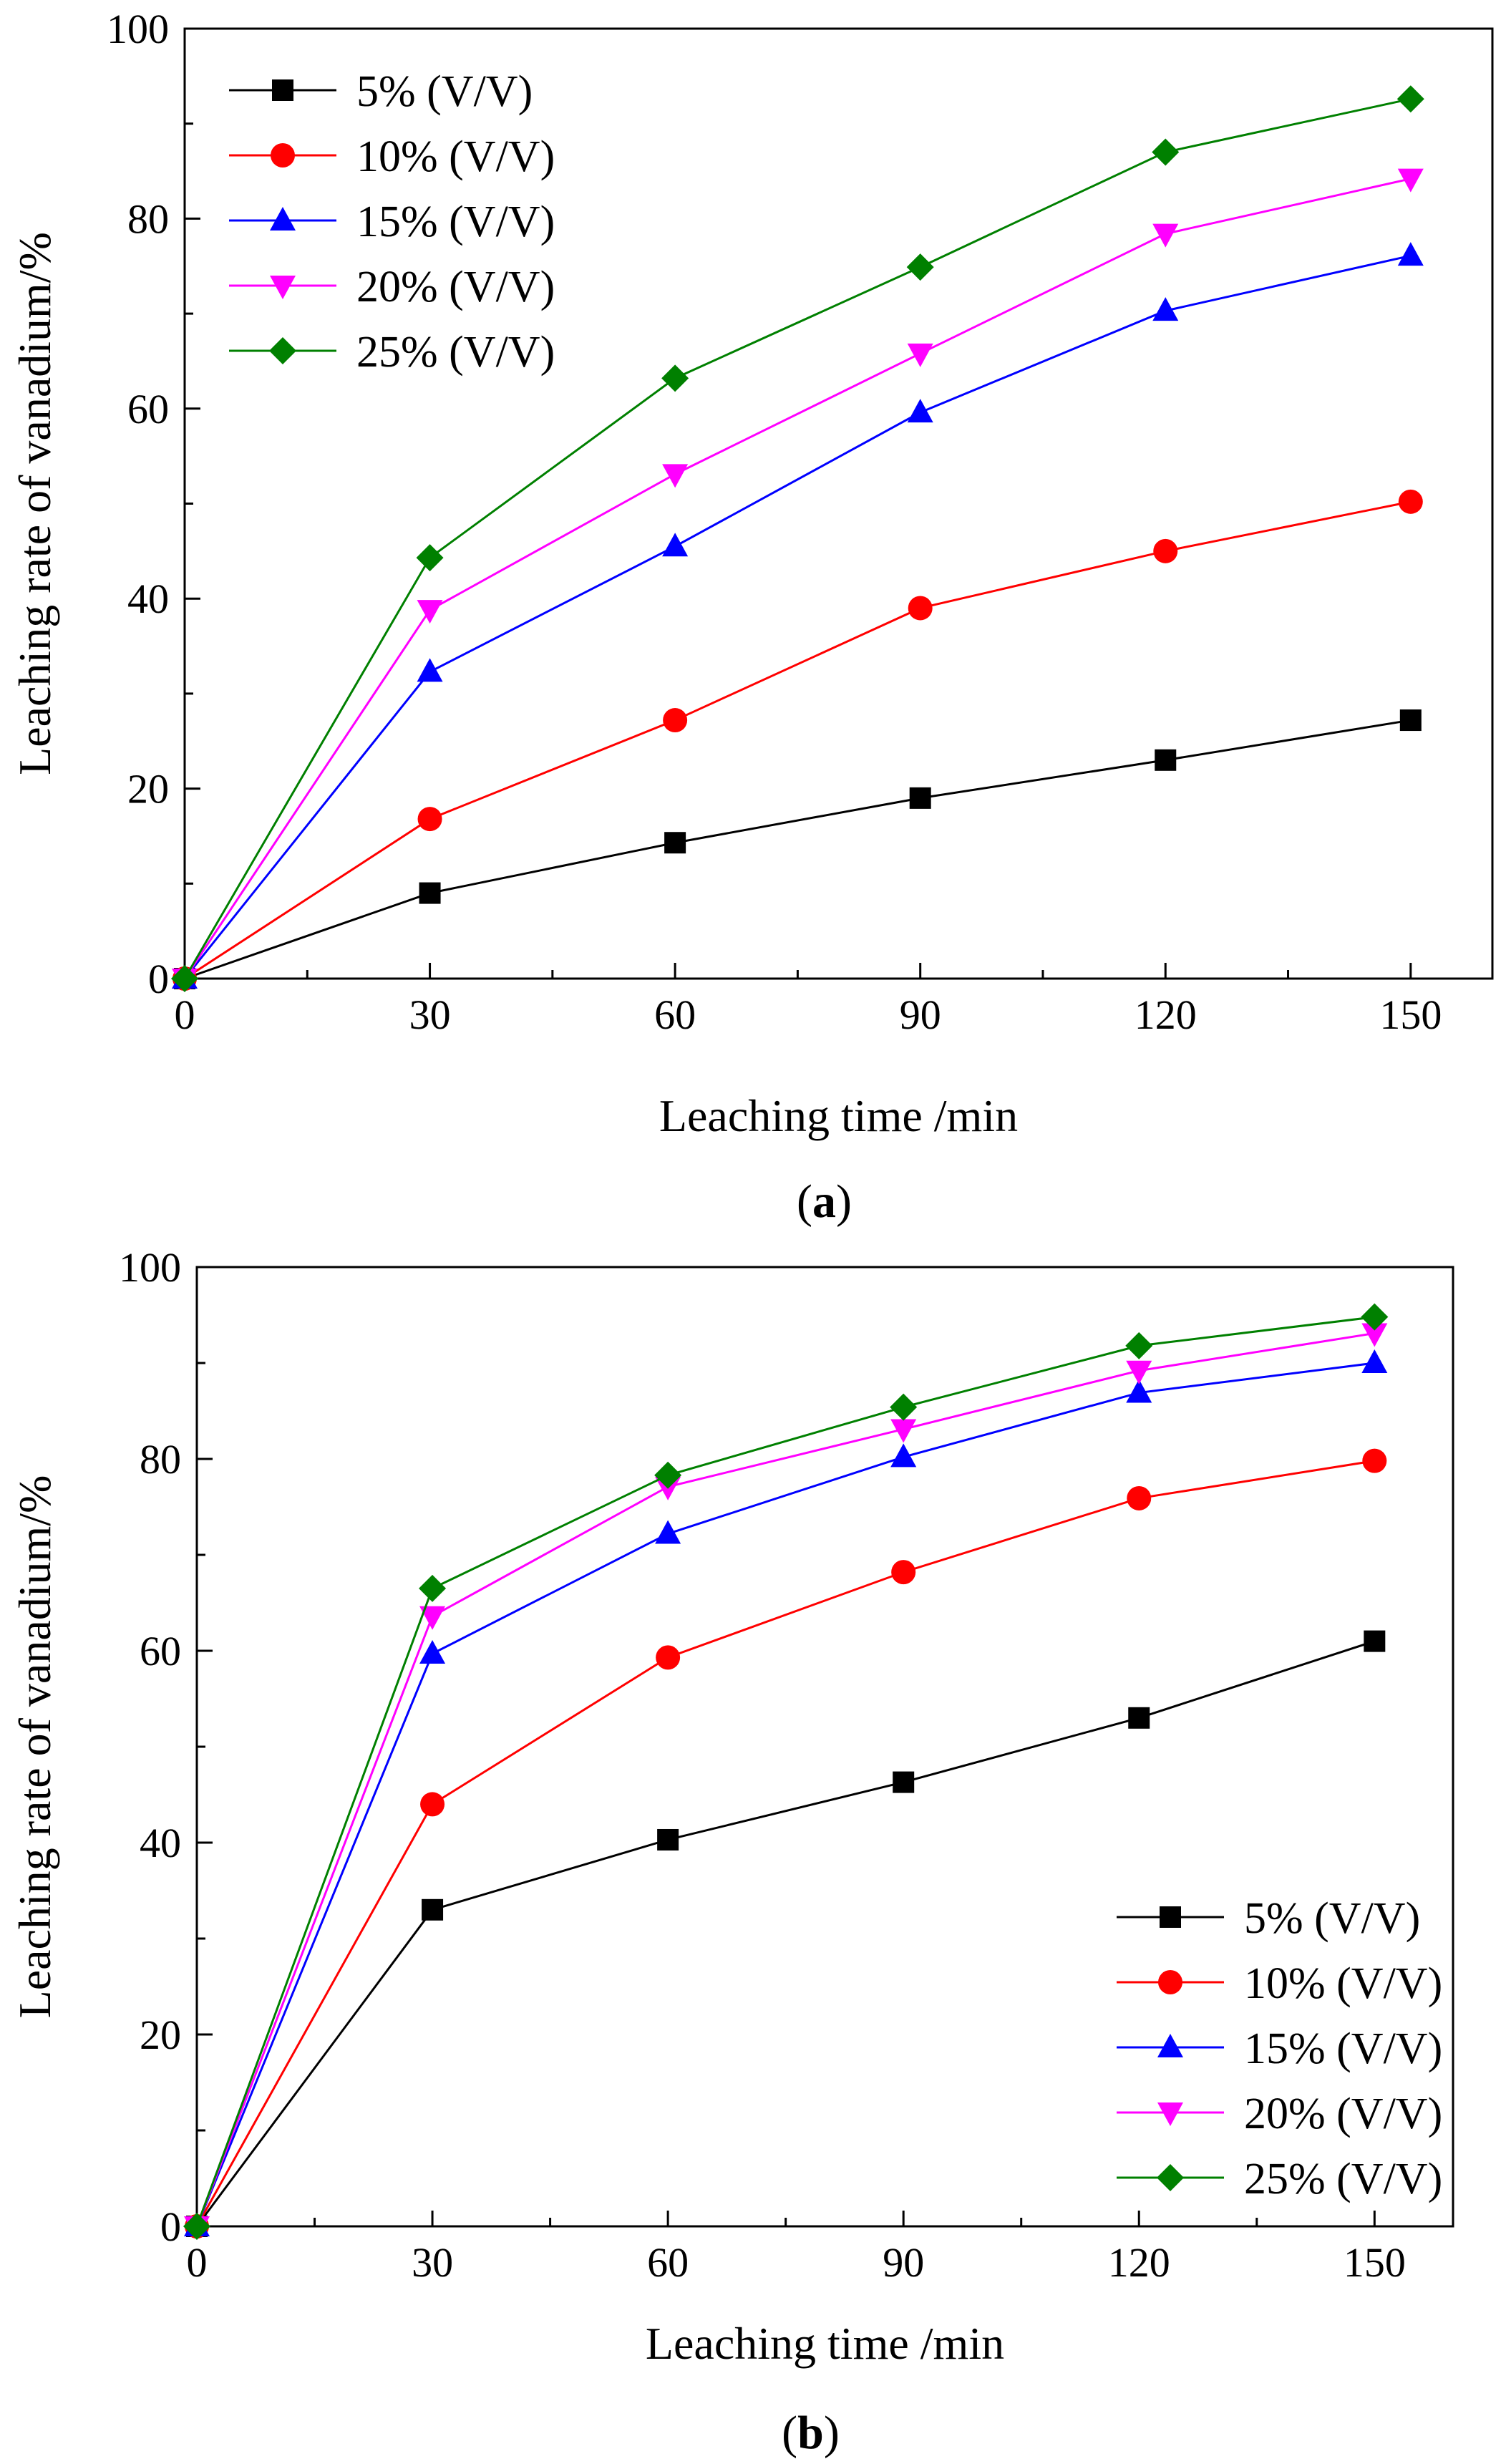 The width and height of the screenshot is (1506, 2464). I want to click on x-tick-label: 60, so click(668, 2262).